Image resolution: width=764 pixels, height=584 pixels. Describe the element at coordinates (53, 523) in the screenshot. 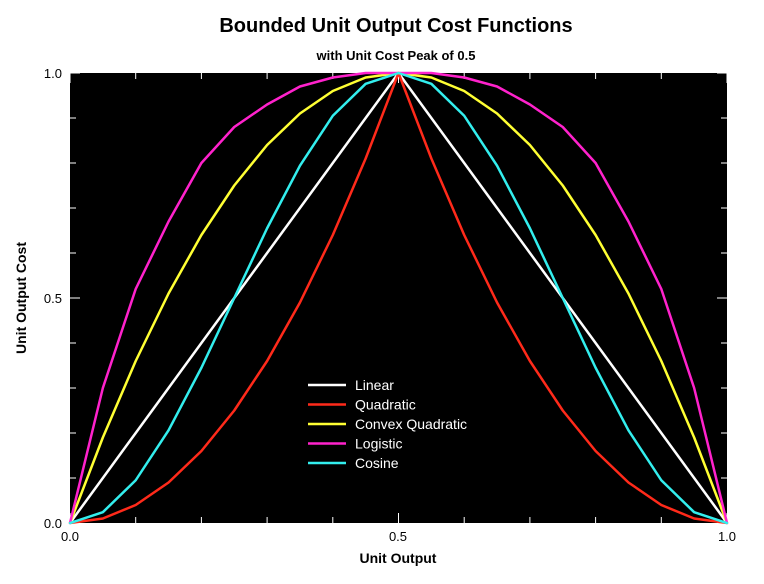

I see `y-tick-label-0: 0.0` at that location.